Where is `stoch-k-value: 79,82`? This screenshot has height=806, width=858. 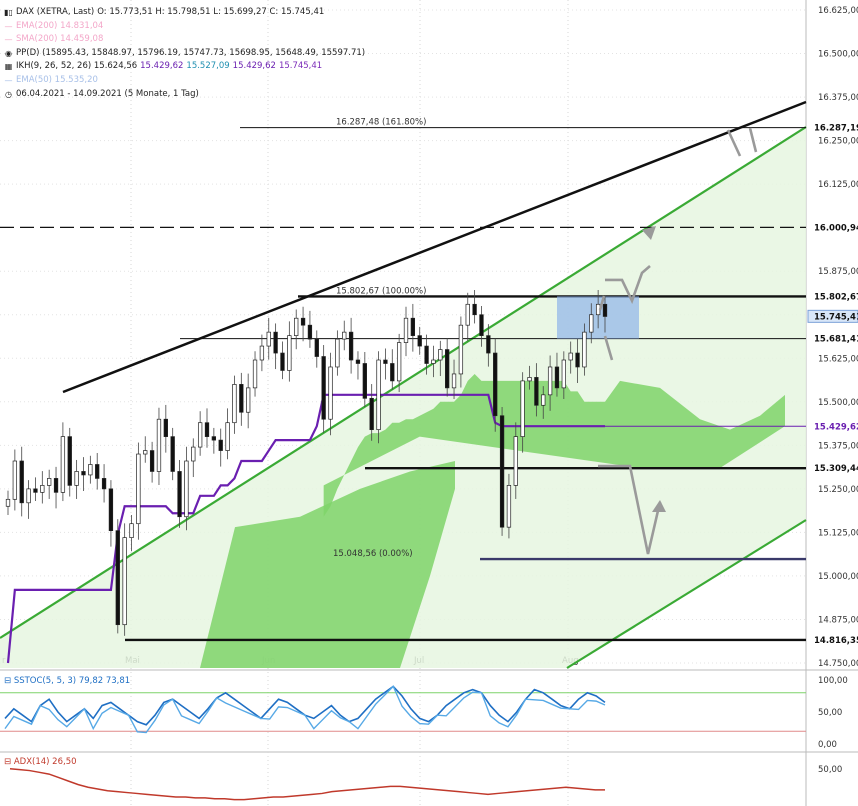 stoch-k-value: 79,82 is located at coordinates (91, 681).